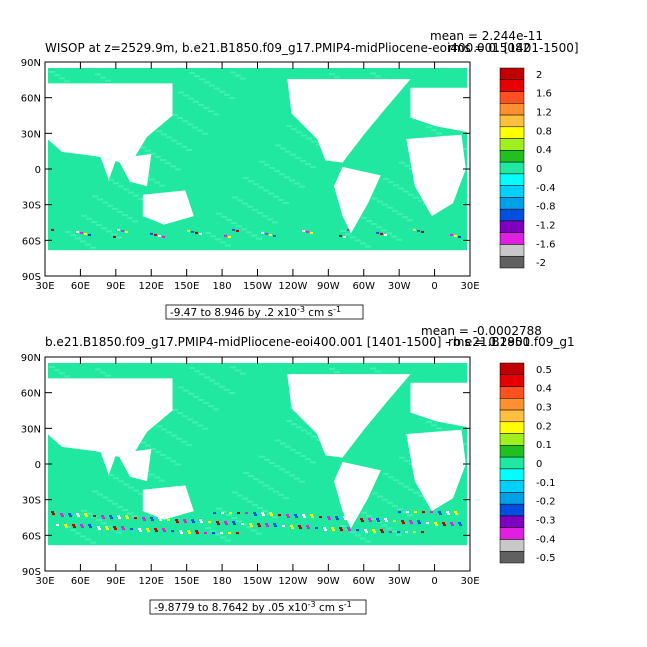 This screenshot has width=647, height=647. Describe the element at coordinates (399, 286) in the screenshot. I see `x-tick-label: 30W` at that location.